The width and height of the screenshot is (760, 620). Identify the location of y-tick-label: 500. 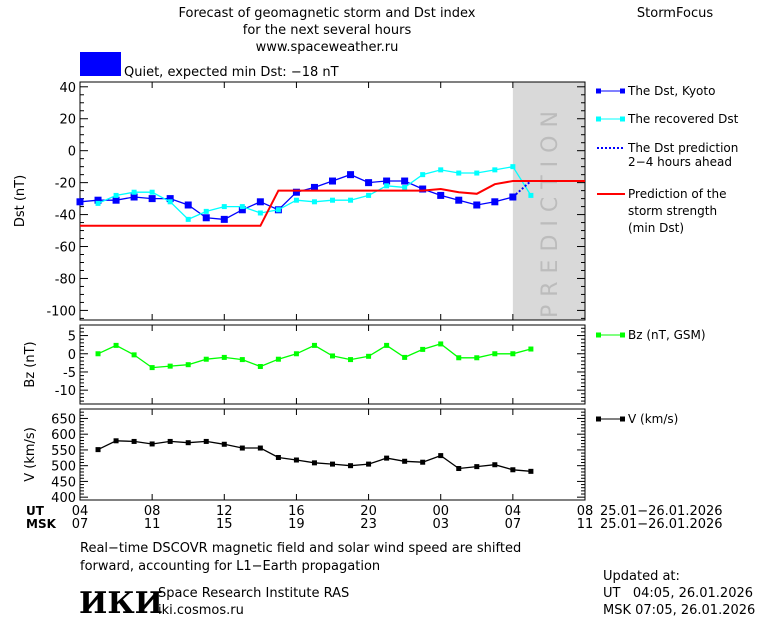
(63, 467).